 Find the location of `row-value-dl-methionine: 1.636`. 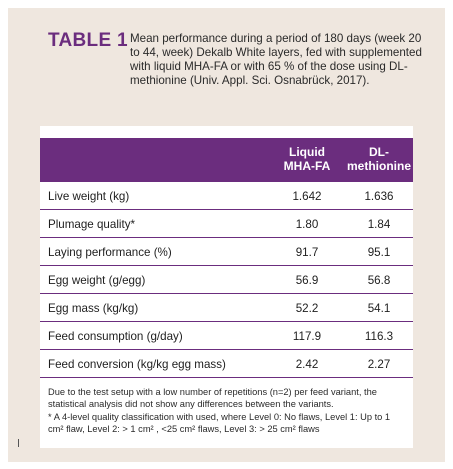

row-value-dl-methionine: 1.636 is located at coordinates (379, 196).